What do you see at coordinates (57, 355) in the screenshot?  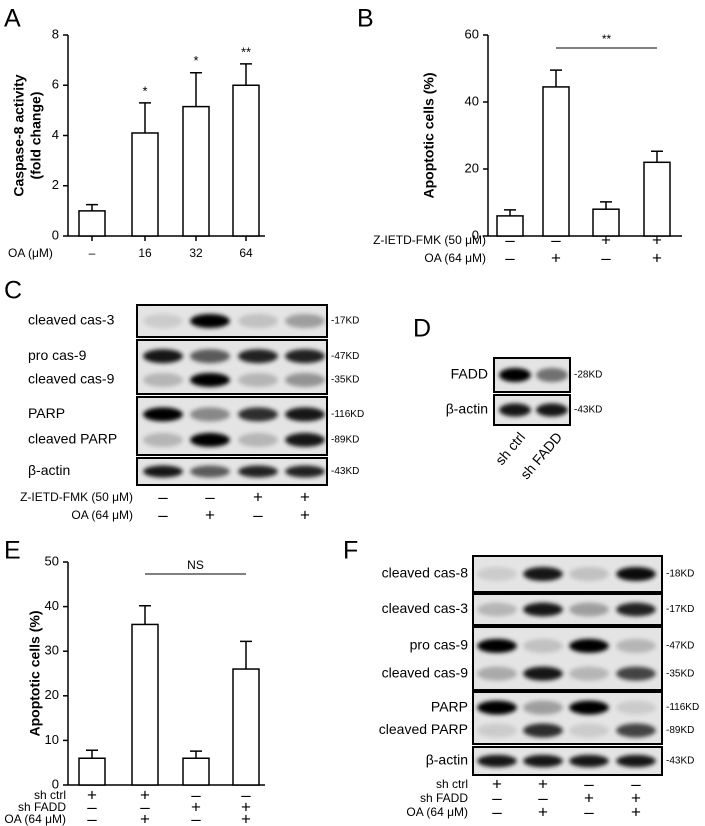 I see `band-label: pro cas-9` at bounding box center [57, 355].